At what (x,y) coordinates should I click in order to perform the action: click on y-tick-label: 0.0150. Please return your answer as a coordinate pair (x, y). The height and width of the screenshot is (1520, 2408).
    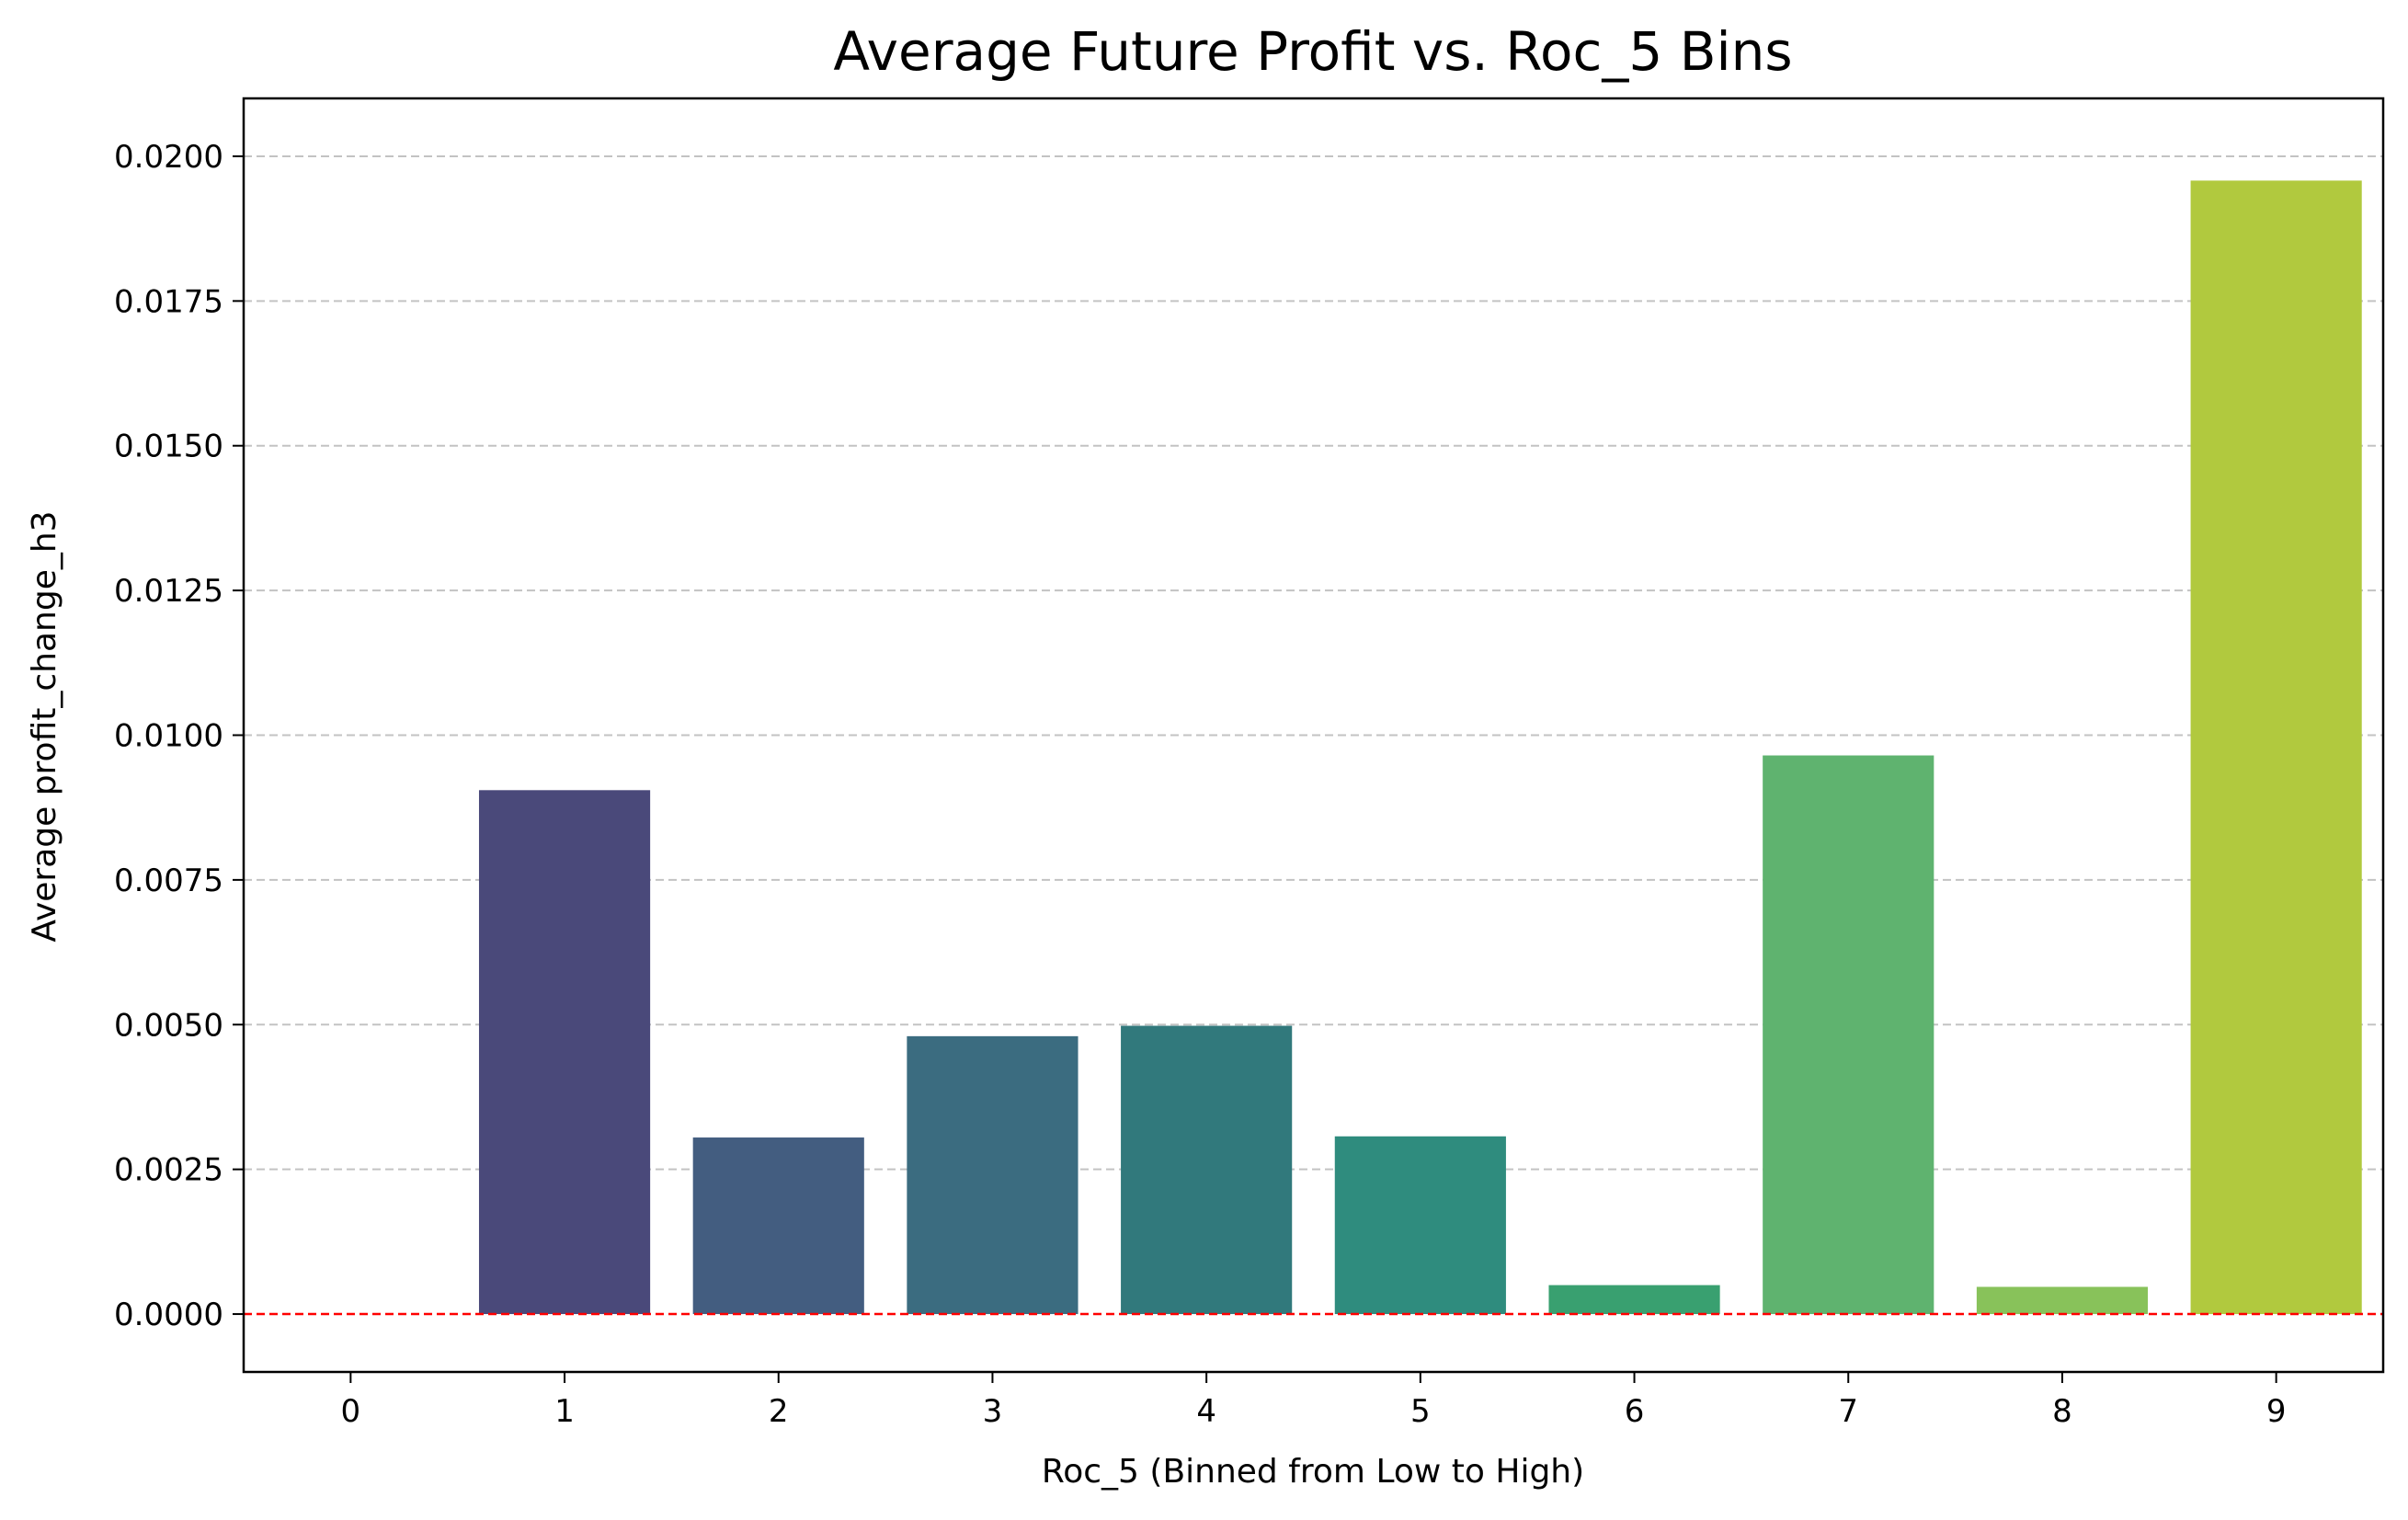
    Looking at the image, I should click on (168, 447).